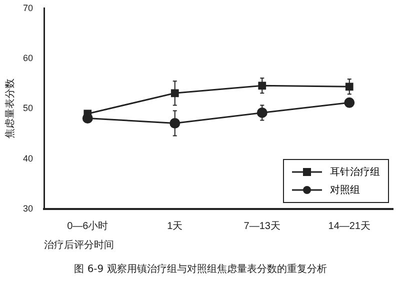  What do you see at coordinates (28, 108) in the screenshot?
I see `y-tick-label: 50` at bounding box center [28, 108].